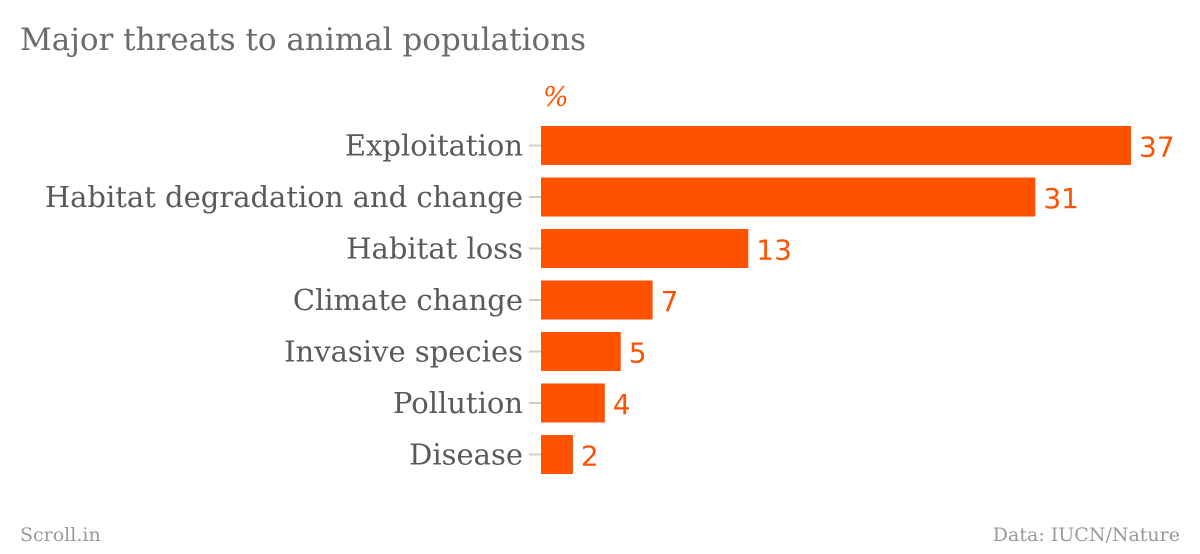 The height and width of the screenshot is (554, 1200). I want to click on category-label: Pollution, so click(458, 403).